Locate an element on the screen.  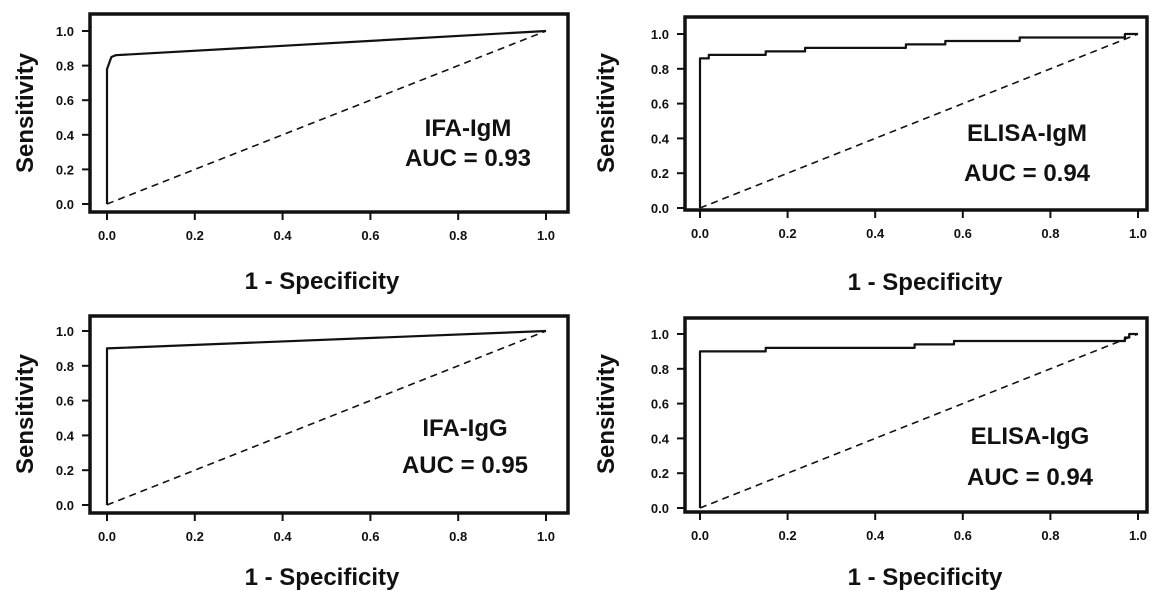
test-name-label: IFA-IgG is located at coordinates (464, 428).